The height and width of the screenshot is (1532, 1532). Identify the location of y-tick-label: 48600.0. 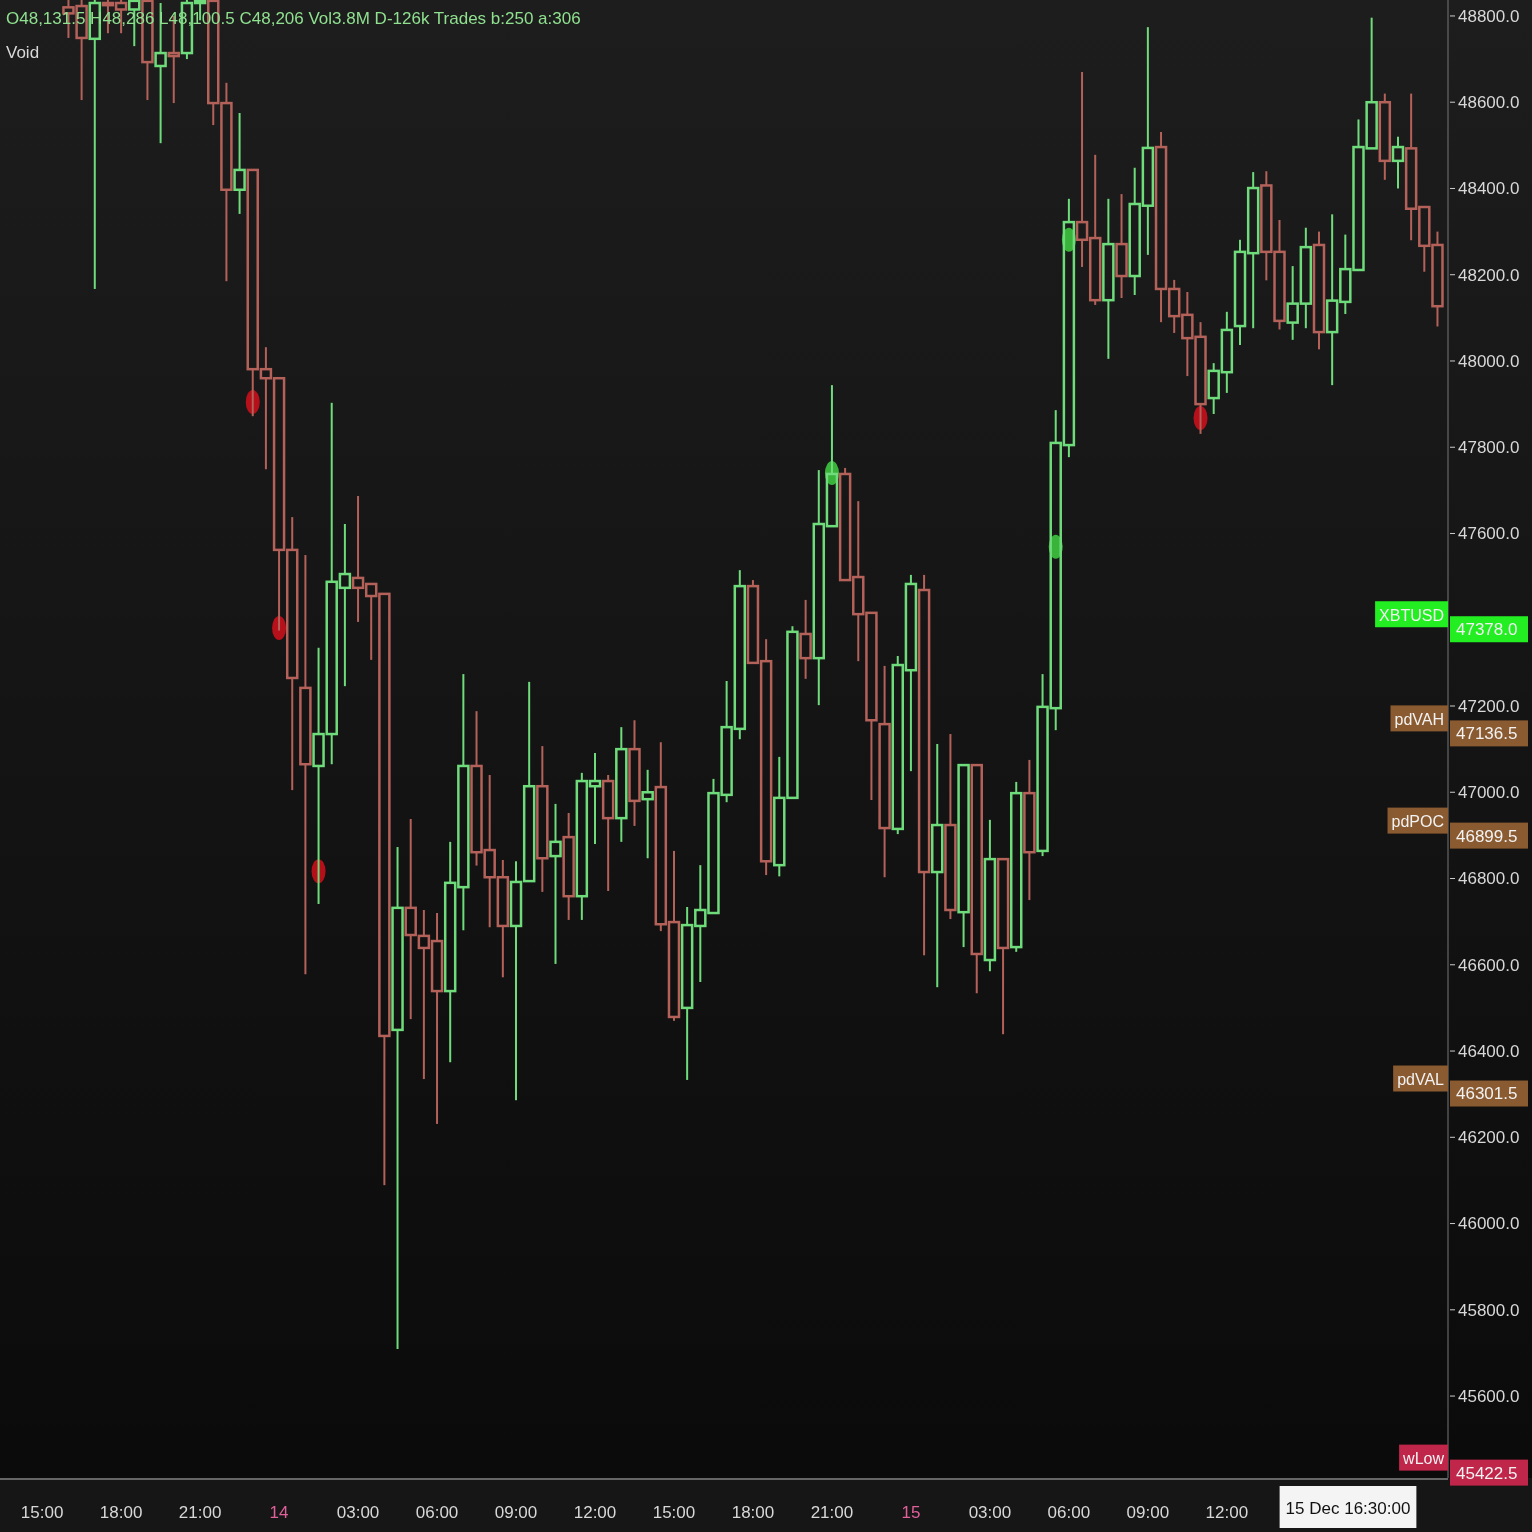
(1489, 103).